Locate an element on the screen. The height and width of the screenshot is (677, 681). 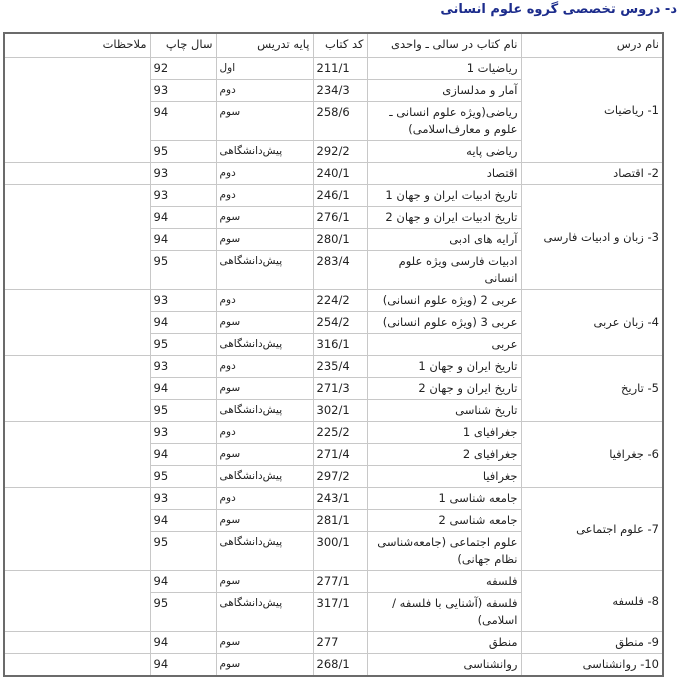
header-subject: نام درس is located at coordinates (592, 45).